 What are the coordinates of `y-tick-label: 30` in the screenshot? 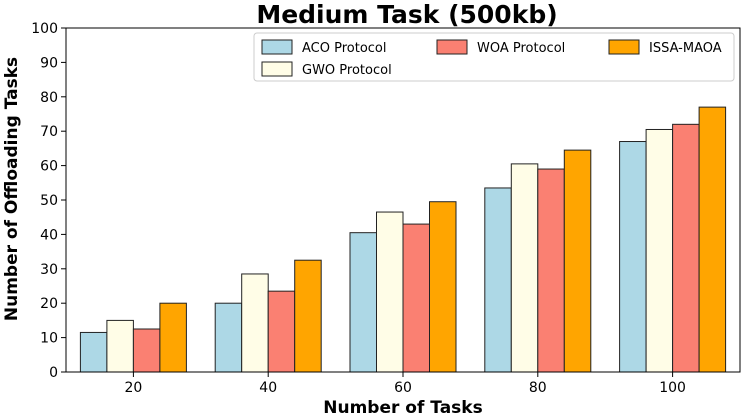 It's located at (49, 270).